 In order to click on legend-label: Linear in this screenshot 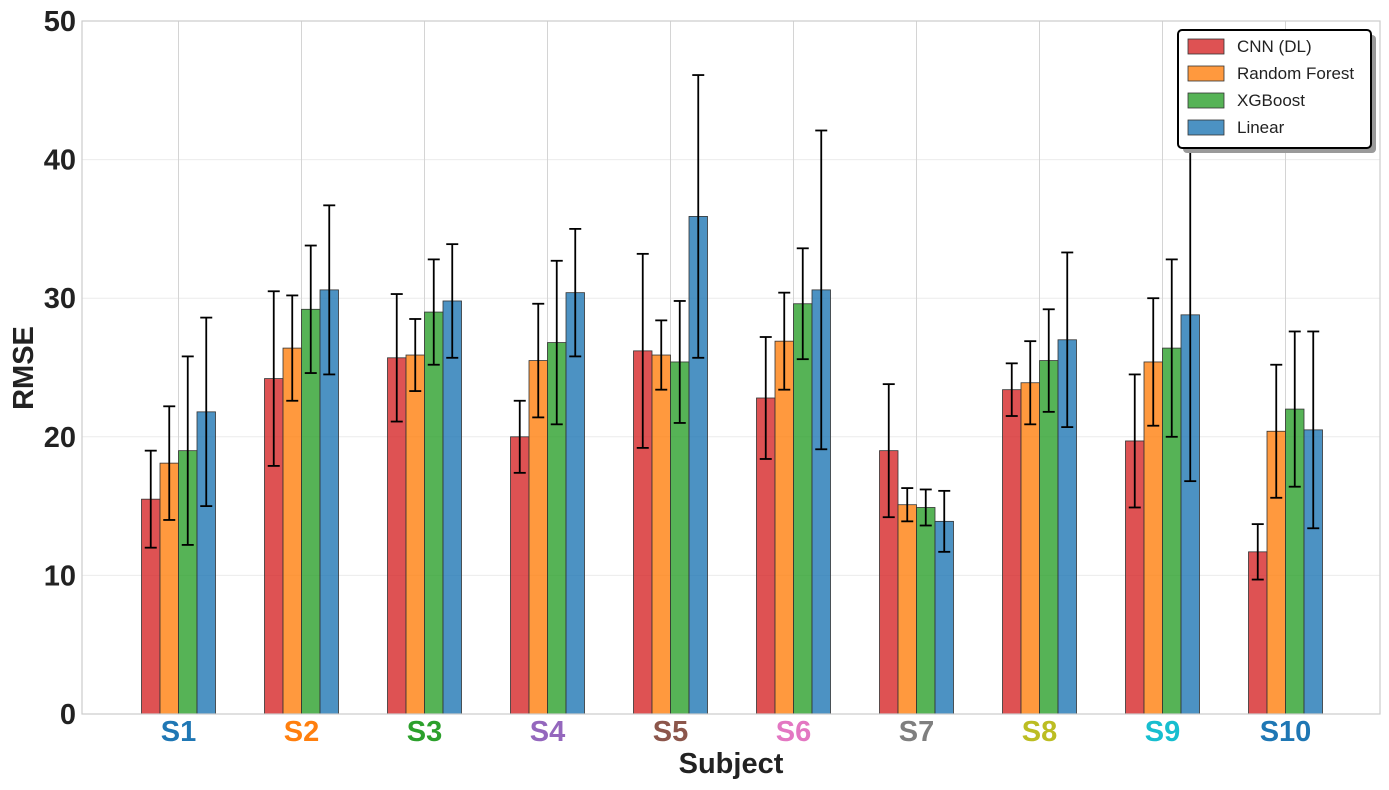, I will do `click(1261, 127)`.